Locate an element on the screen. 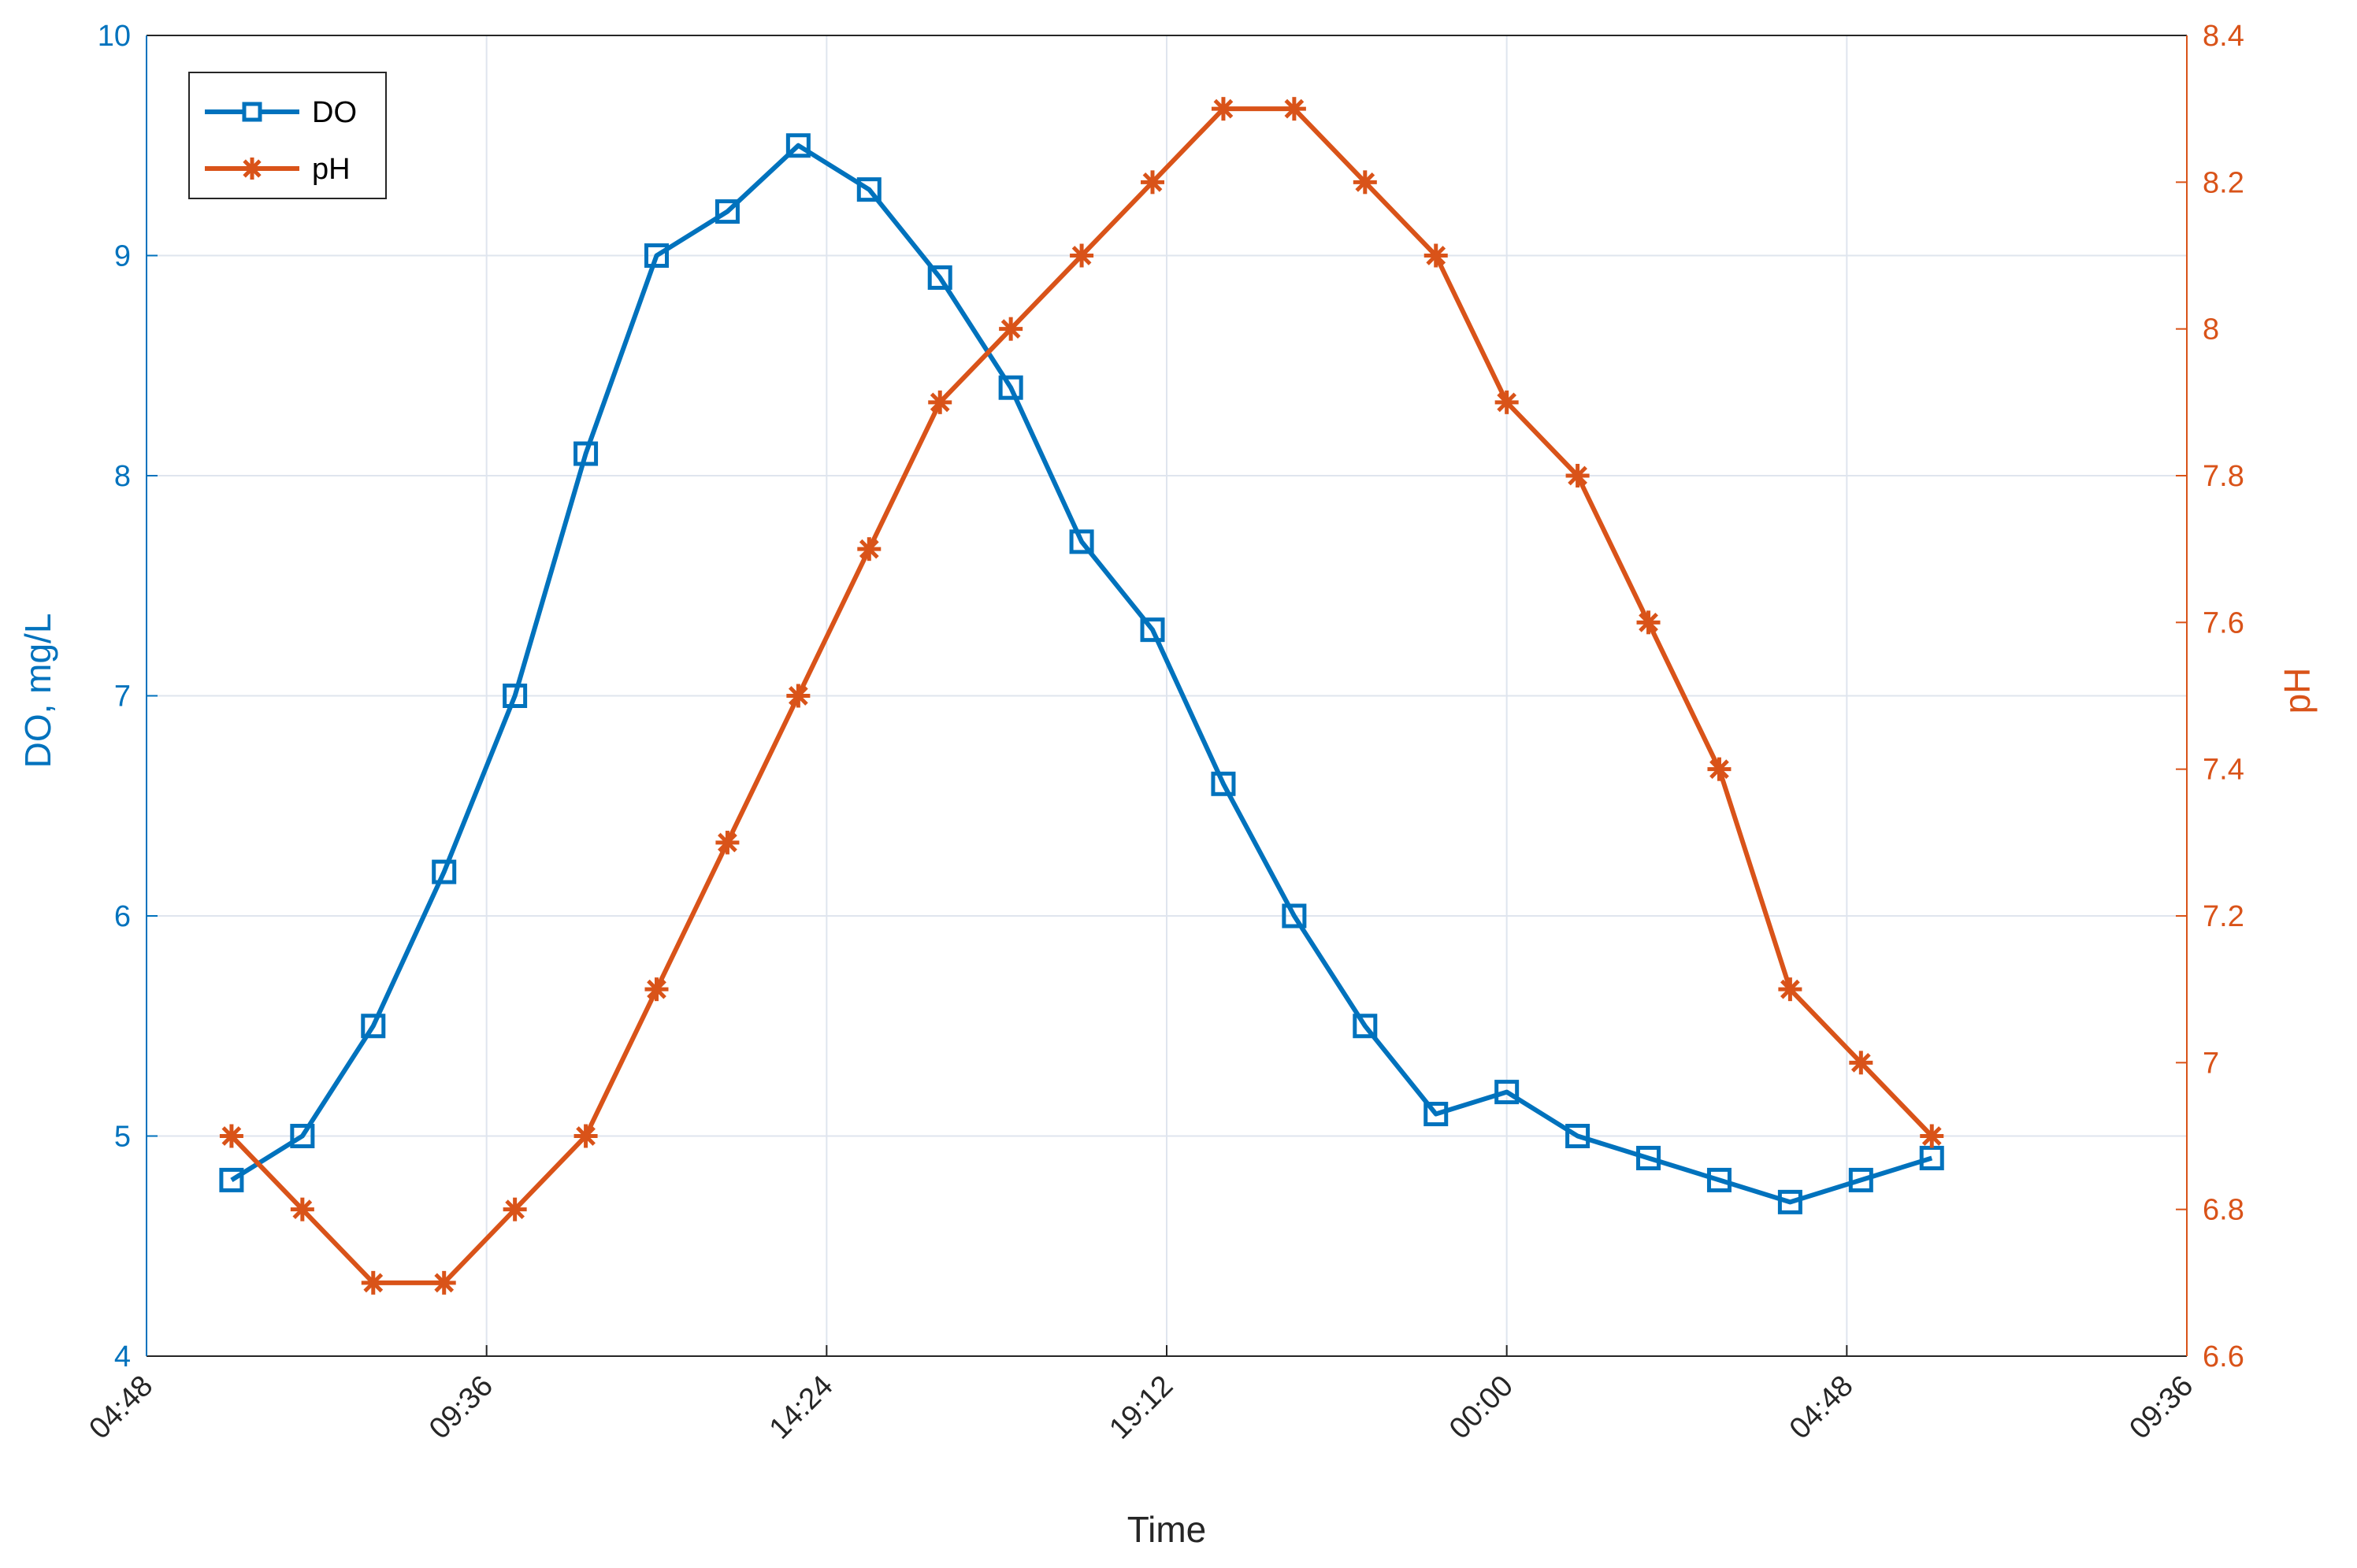  y-left-tick-label: 5 is located at coordinates (122, 1137).